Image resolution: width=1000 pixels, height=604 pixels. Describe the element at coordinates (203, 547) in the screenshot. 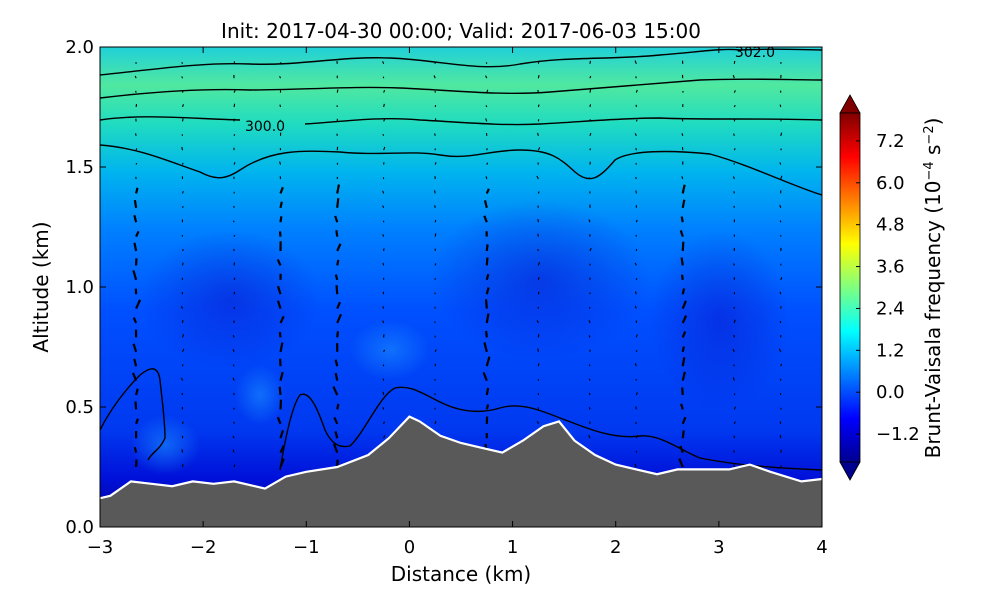

I see `x-tick-label: −2` at that location.